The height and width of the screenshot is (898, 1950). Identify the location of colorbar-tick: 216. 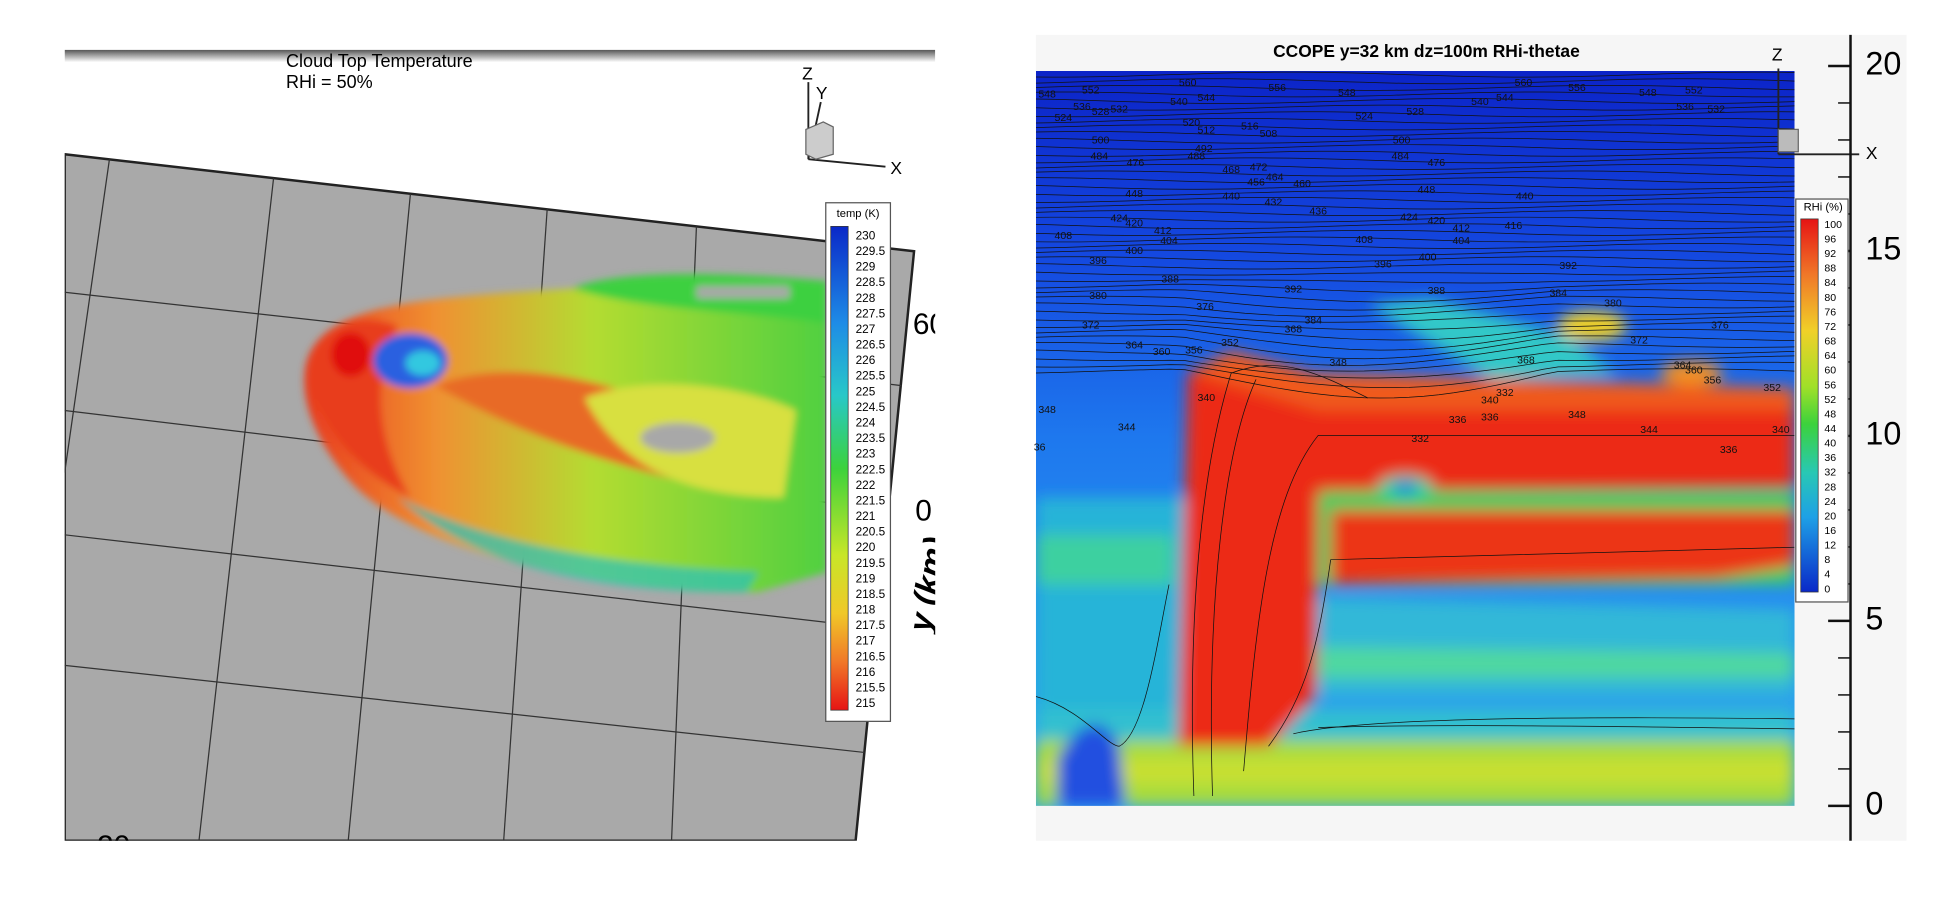
(866, 672).